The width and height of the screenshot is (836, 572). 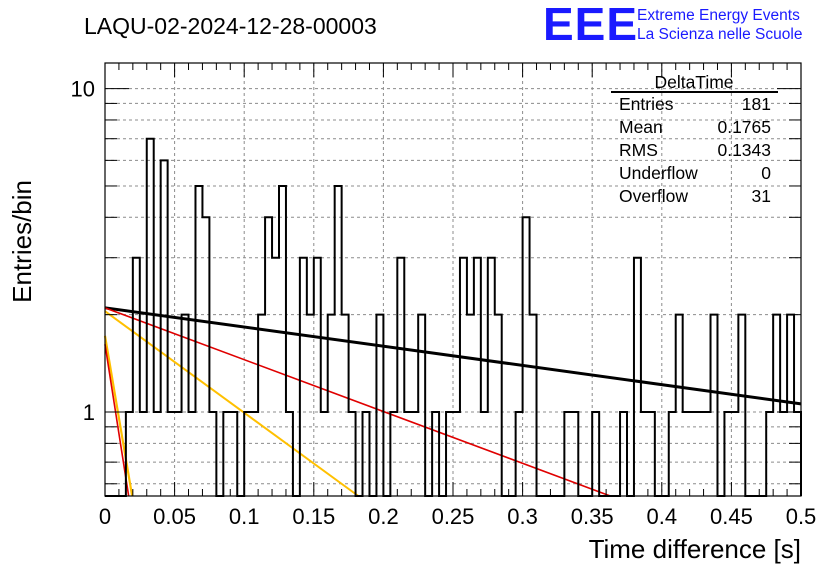 I want to click on stats-value: 0, so click(x=766, y=173).